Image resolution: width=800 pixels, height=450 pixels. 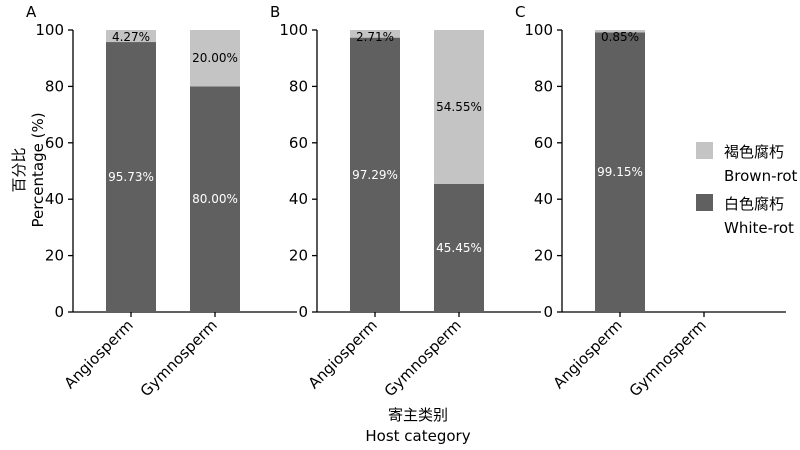 What do you see at coordinates (747, 189) in the screenshot?
I see `legend: 褐色腐朽 Brown-rot 白色腐朽 White-rot` at bounding box center [747, 189].